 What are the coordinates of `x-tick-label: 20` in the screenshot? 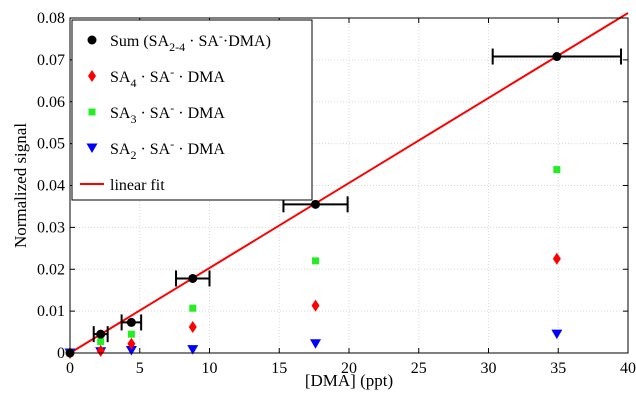 It's located at (349, 368).